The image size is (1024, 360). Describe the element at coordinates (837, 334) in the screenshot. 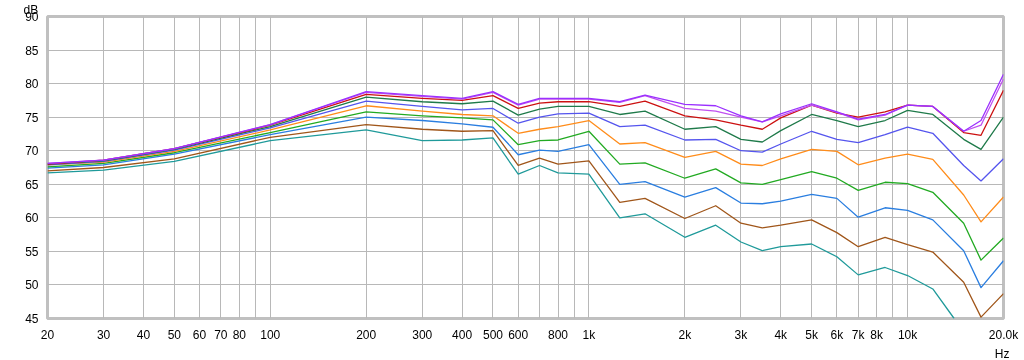

I see `x-tick-label: 6k` at that location.